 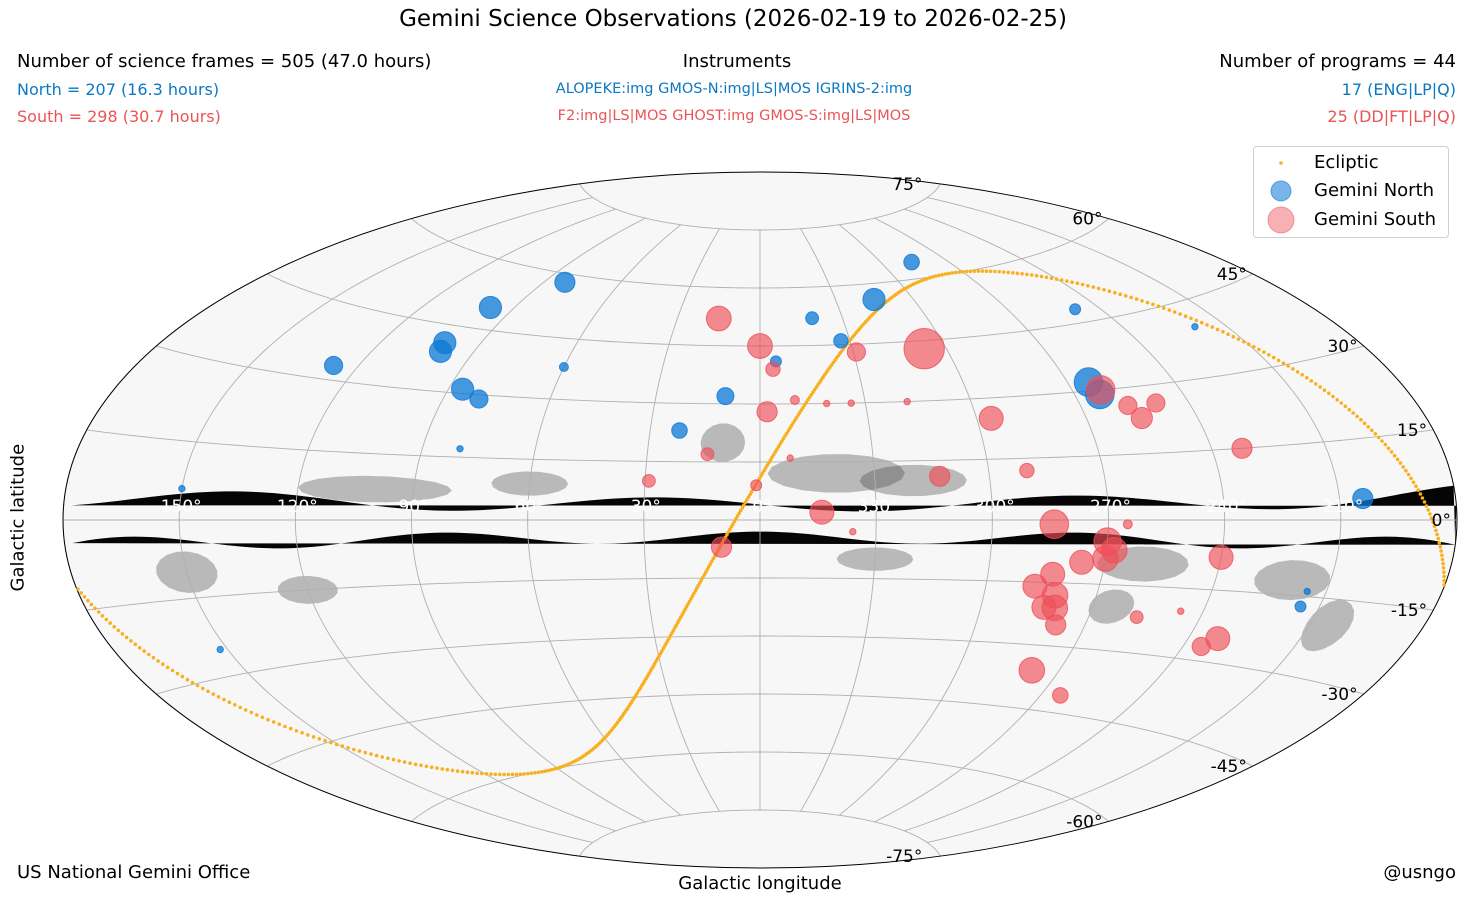 I want to click on legend: Ecliptic Gemini North Gemini South, so click(x=1351, y=192).